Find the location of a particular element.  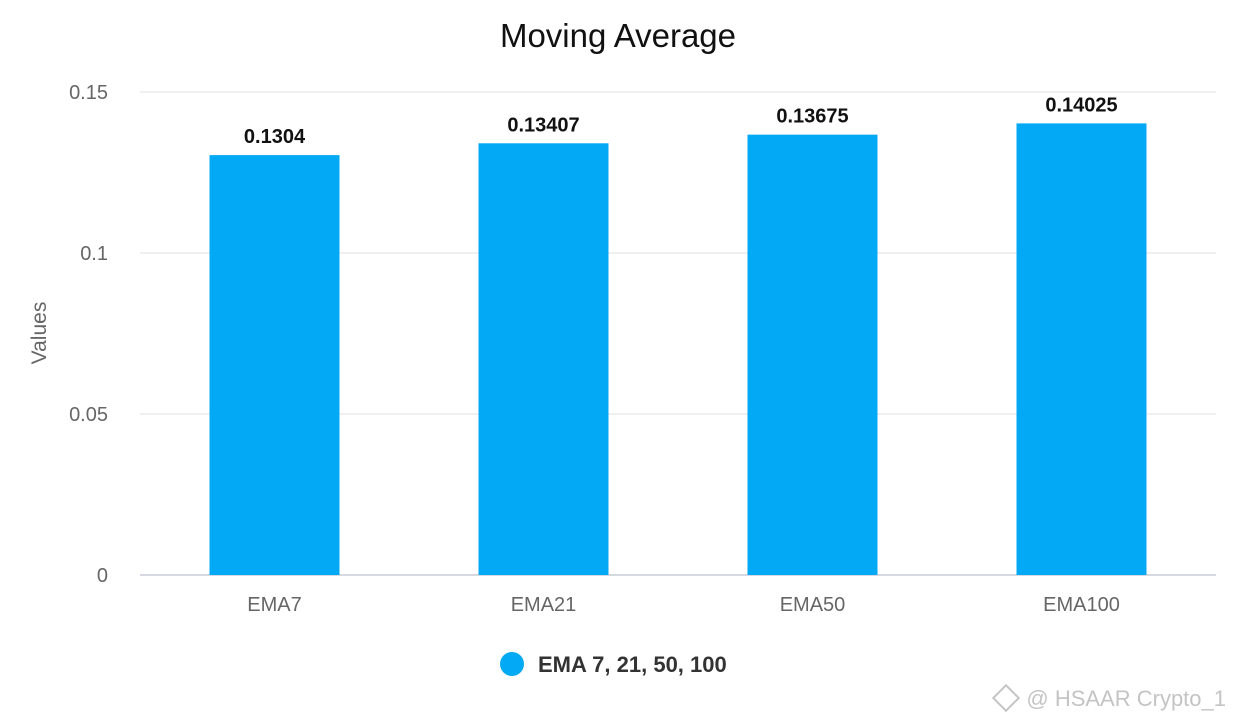

x-tick-label: EMA100 is located at coordinates (1081, 605).